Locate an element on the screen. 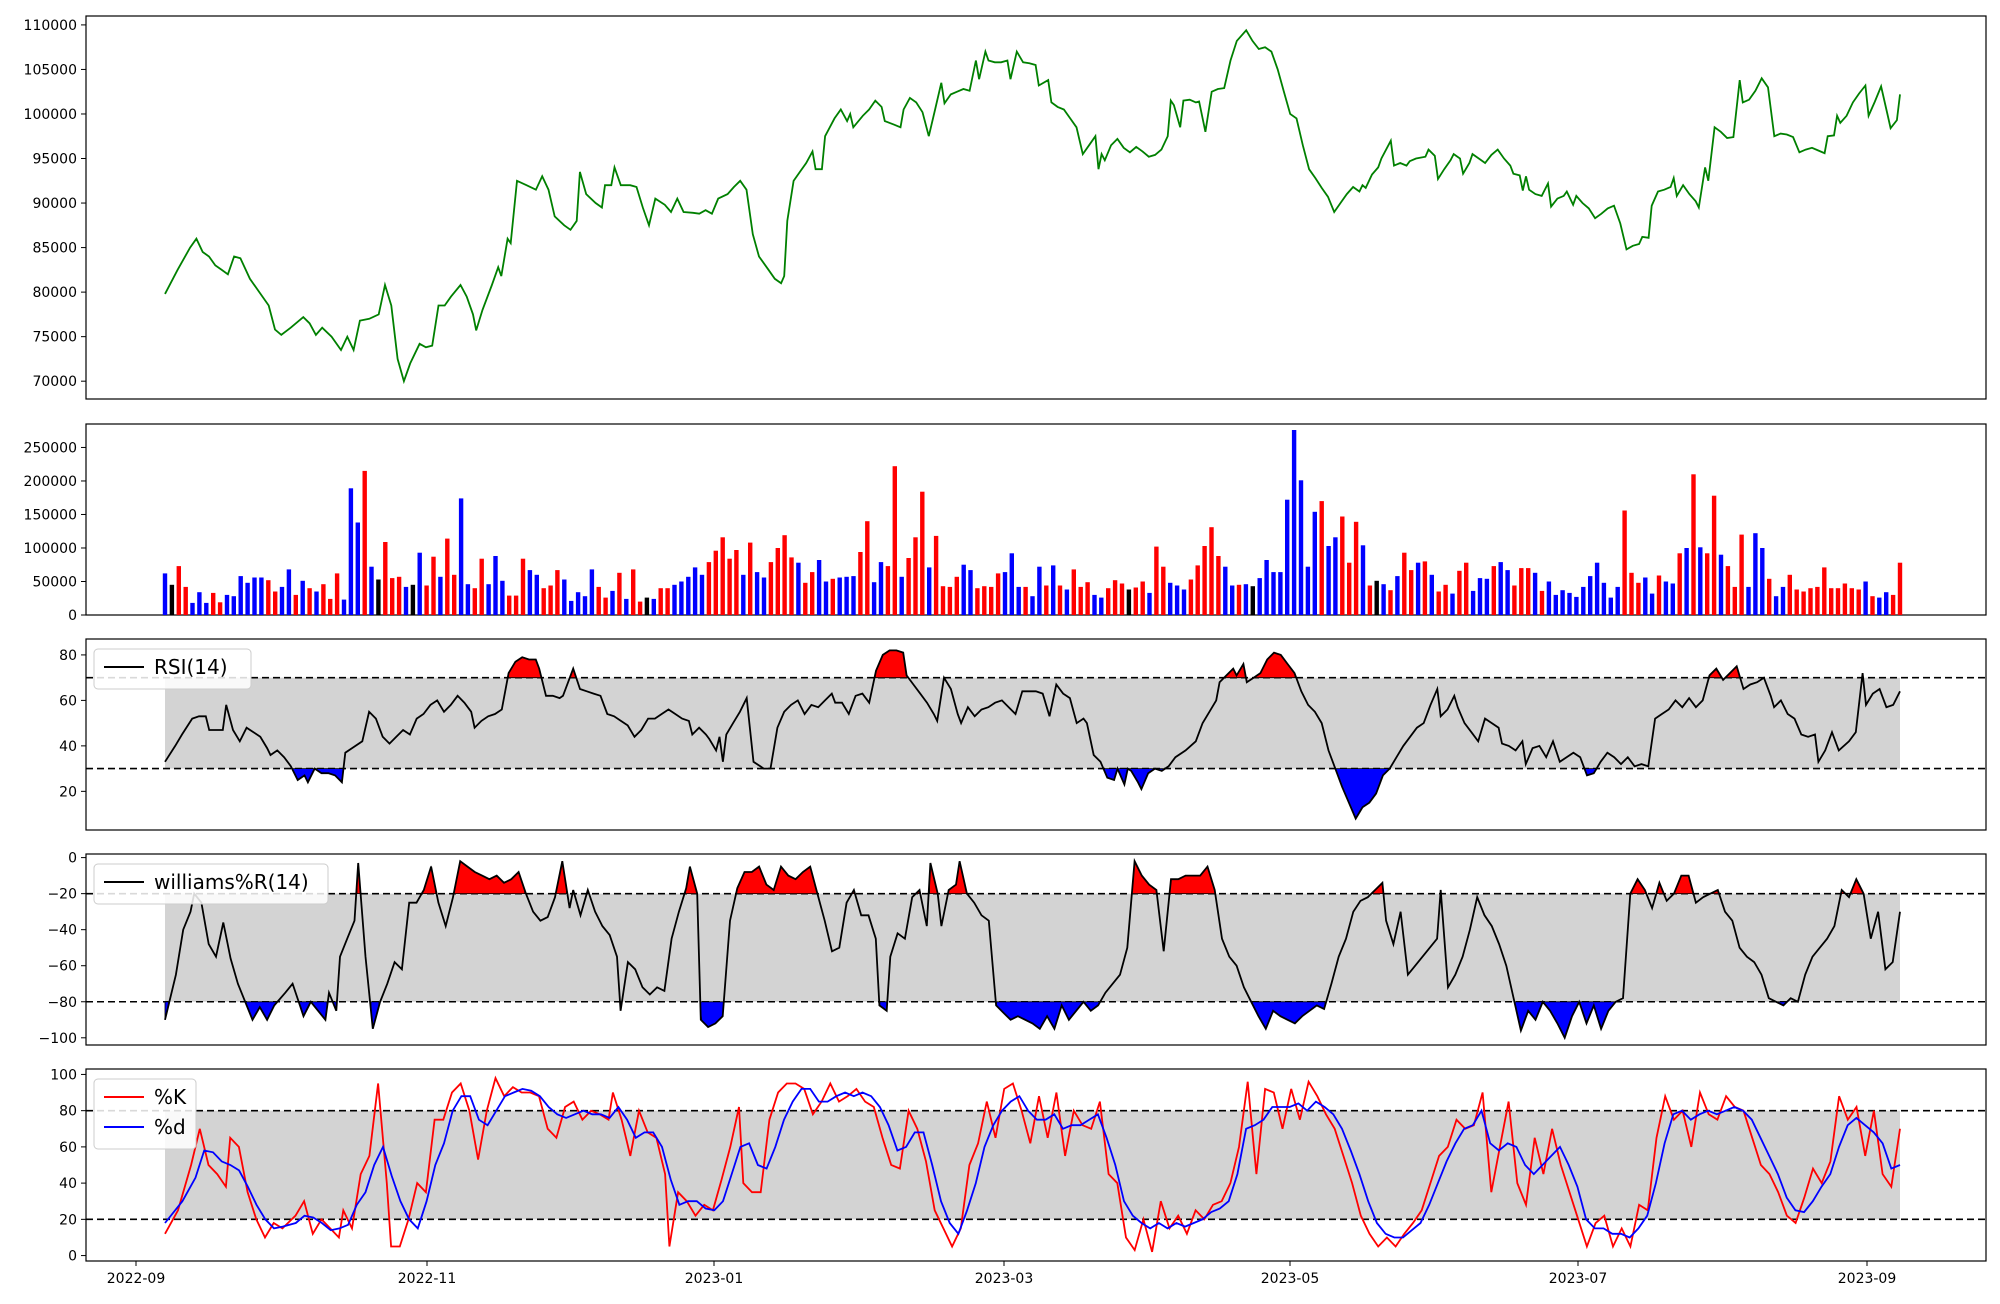 This screenshot has height=1304, width=2000. price-y-tick-label: 100000 is located at coordinates (50, 115).